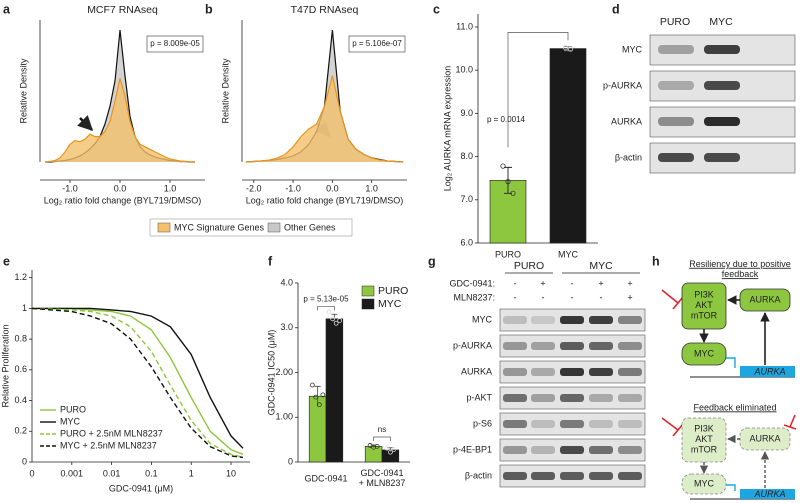  What do you see at coordinates (6, 261) in the screenshot?
I see `panel-label: e` at bounding box center [6, 261].